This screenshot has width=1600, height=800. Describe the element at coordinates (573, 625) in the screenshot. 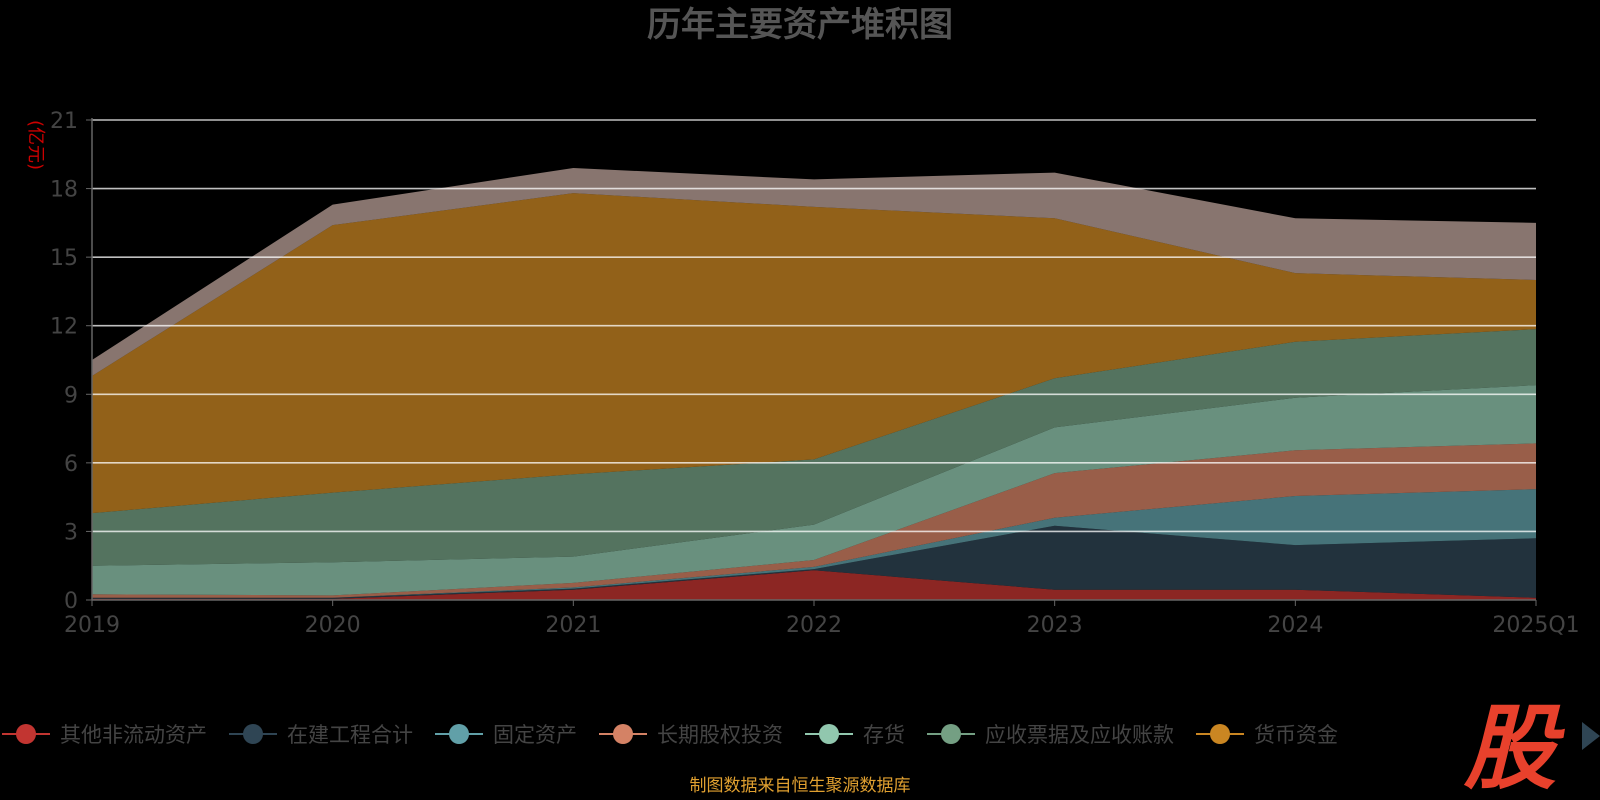

I see `x-tick-label-2: 2021` at that location.